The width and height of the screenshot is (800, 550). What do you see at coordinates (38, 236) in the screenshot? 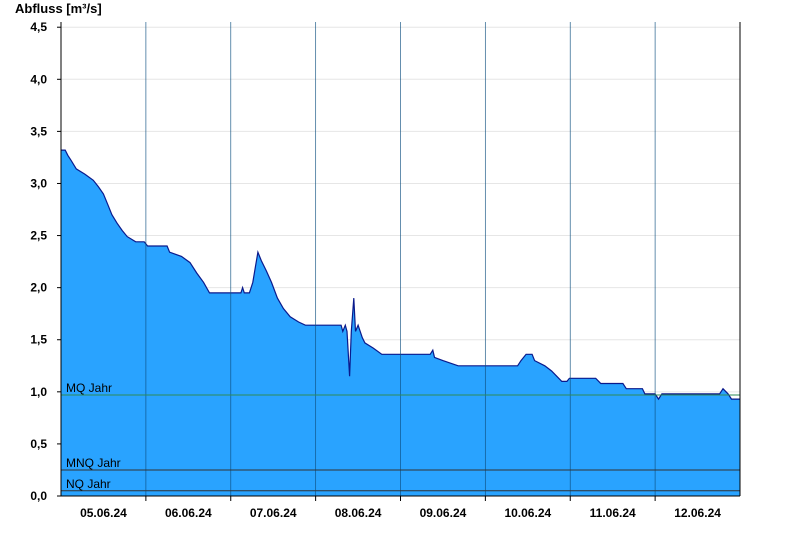
I see `y-tick-label: 2,5` at bounding box center [38, 236].